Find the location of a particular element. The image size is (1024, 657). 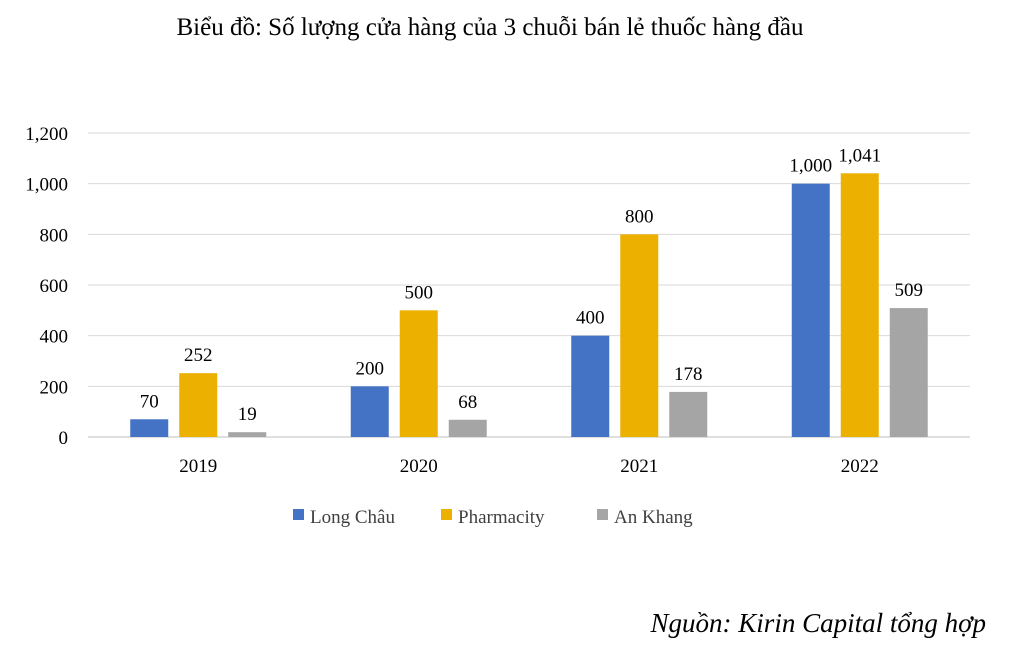

data-label: 252 is located at coordinates (198, 355).